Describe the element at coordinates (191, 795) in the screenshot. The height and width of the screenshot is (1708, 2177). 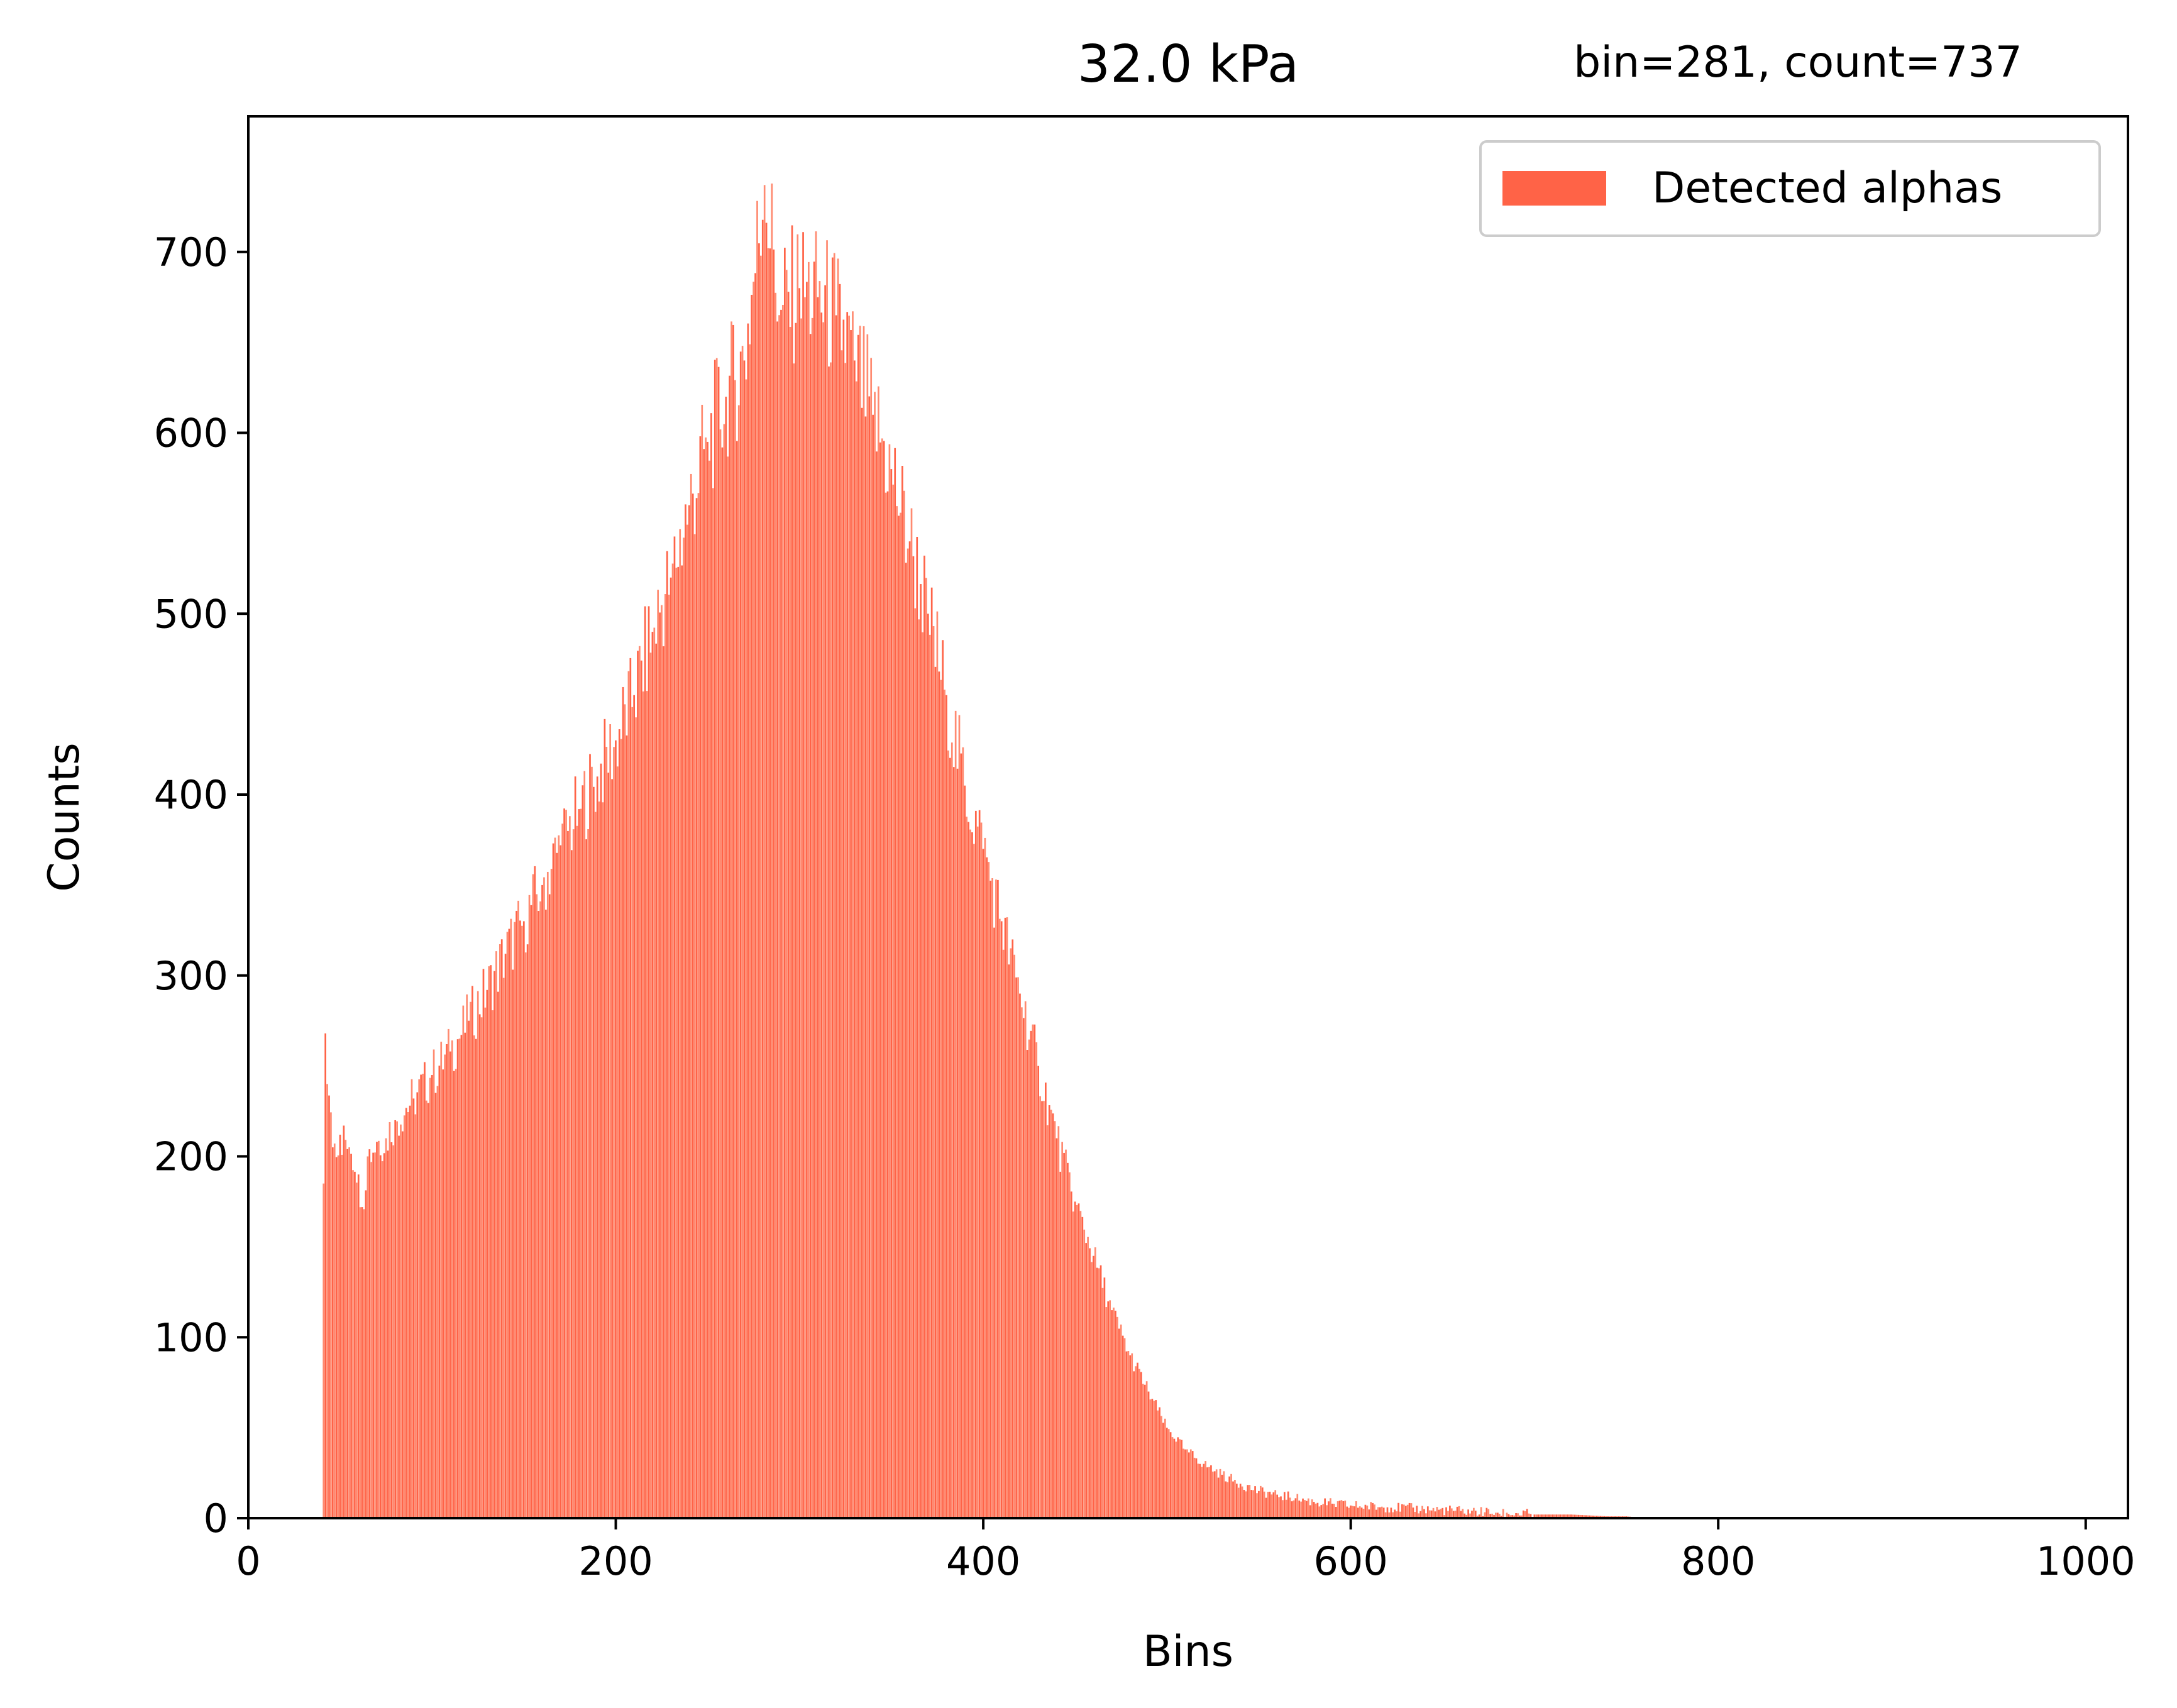
I see `y-tick-label: 400` at that location.